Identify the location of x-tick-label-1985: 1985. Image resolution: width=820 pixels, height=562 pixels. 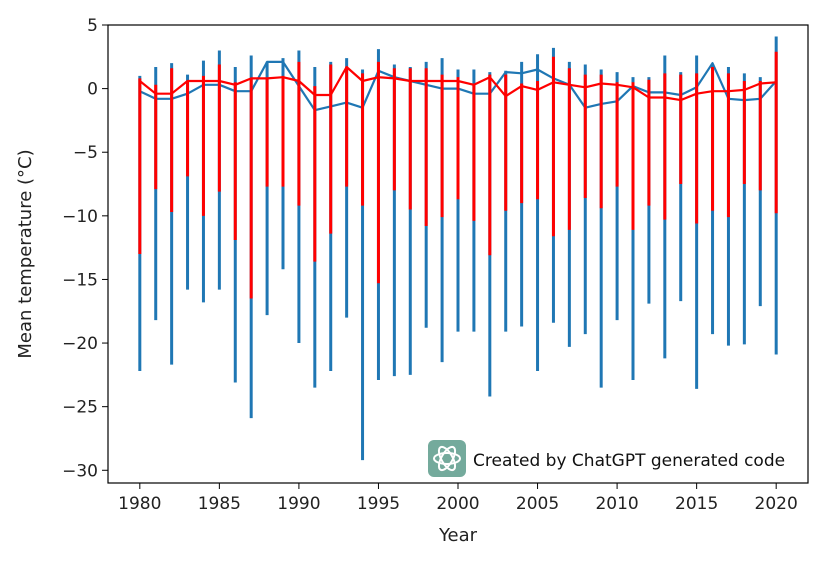
(219, 504).